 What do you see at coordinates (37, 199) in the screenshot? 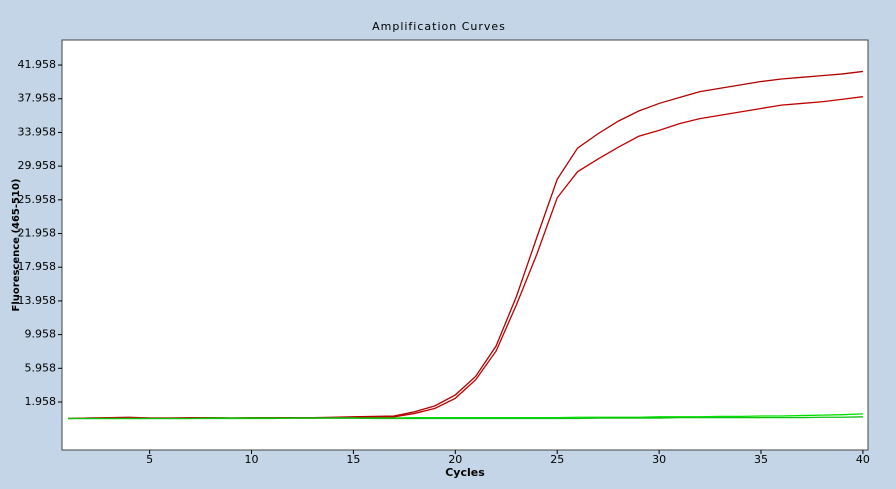
I see `y-tick-label: 25.958` at bounding box center [37, 199].